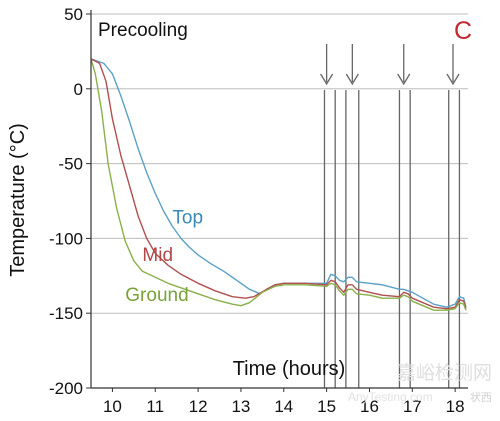 This screenshot has height=421, width=500. I want to click on y-tick-label: -150, so click(66, 313).